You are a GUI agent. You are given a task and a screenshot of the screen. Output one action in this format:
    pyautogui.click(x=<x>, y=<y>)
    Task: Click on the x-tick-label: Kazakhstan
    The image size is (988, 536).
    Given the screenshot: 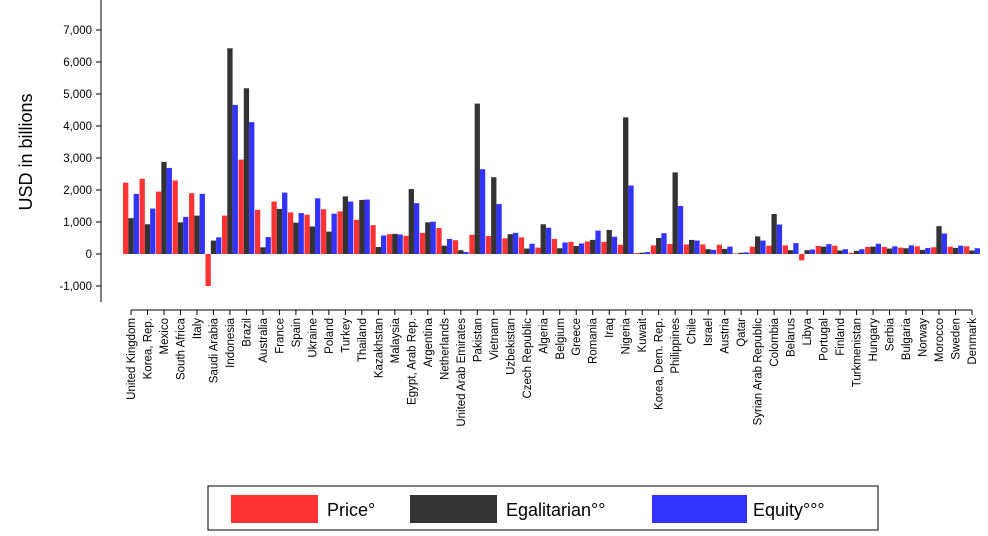 What is the action you would take?
    pyautogui.click(x=379, y=348)
    